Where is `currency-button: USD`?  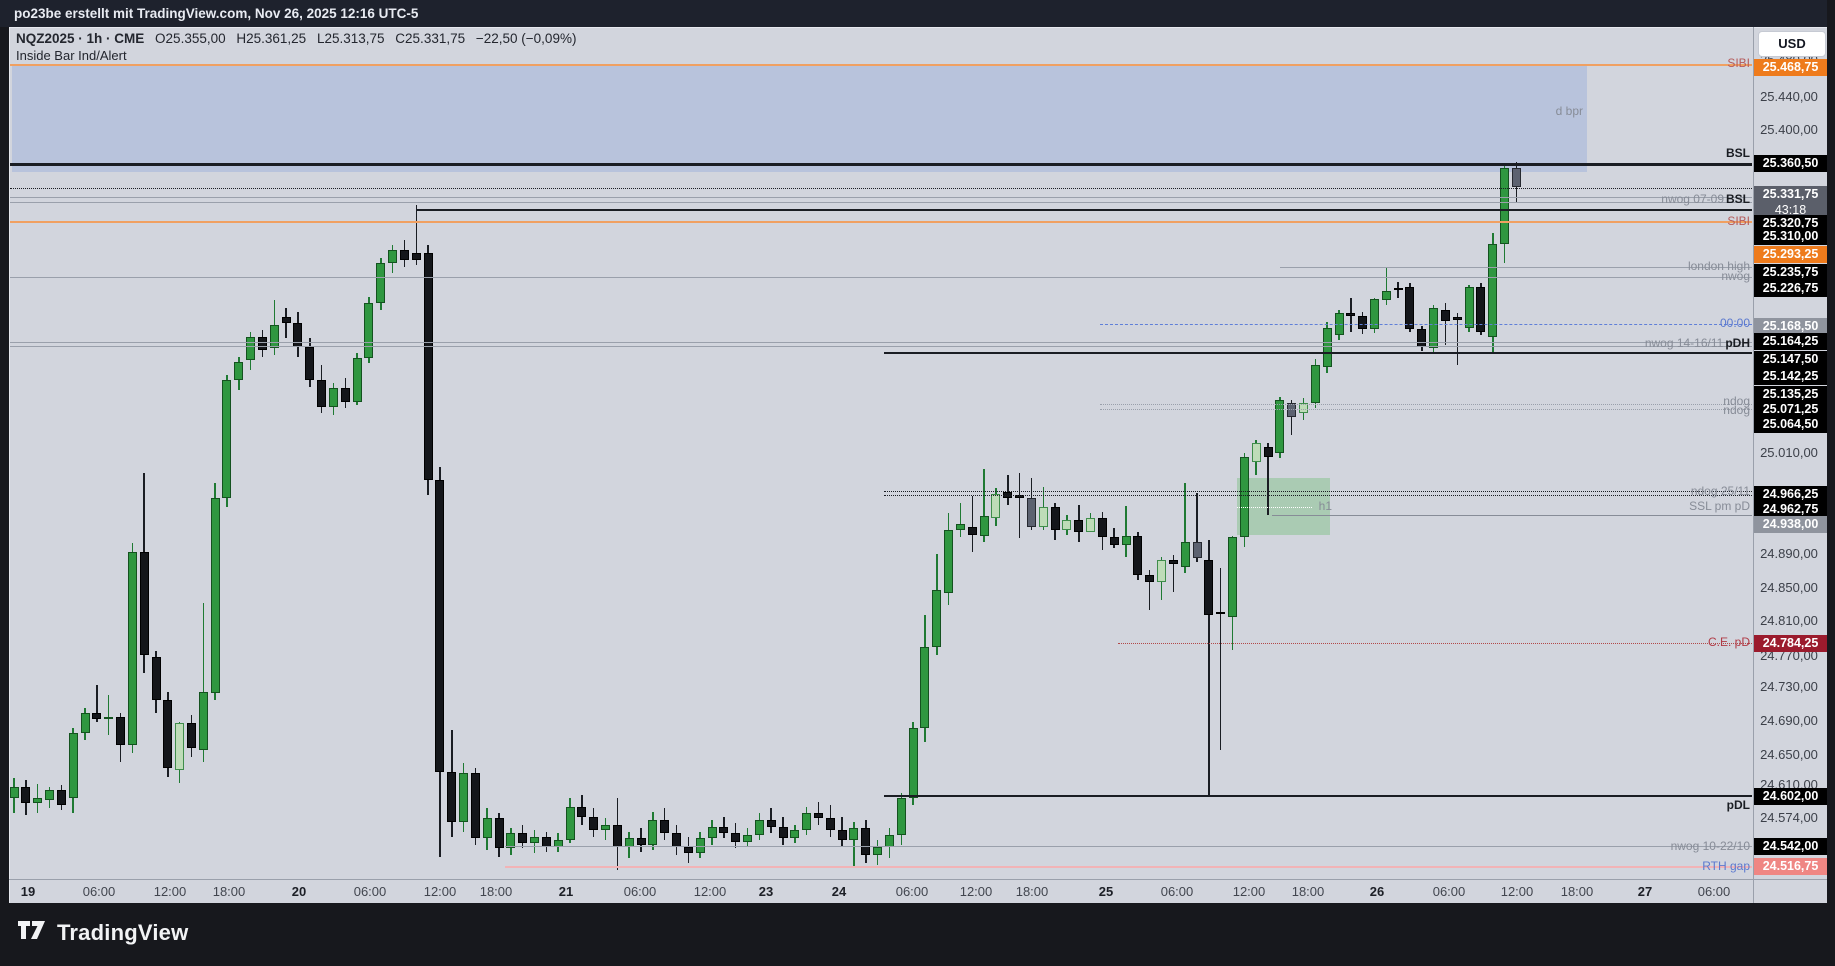
currency-button: USD is located at coordinates (1792, 44).